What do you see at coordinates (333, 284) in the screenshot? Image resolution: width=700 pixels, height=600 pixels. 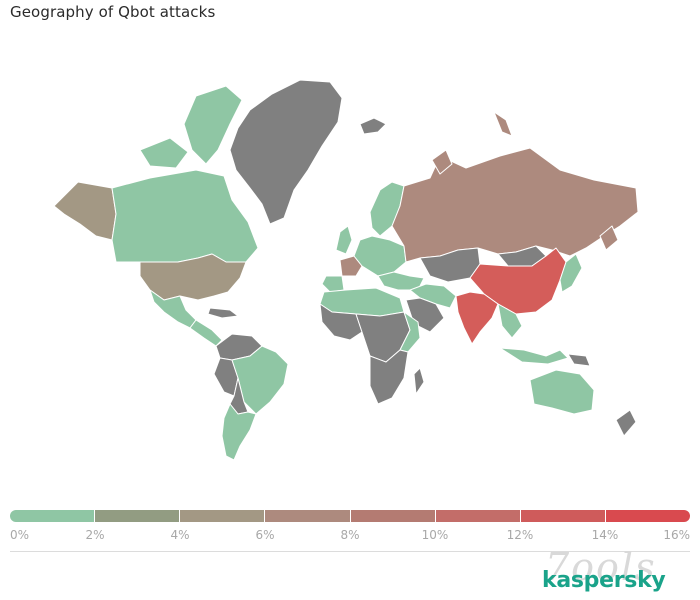 I see `country-spain` at bounding box center [333, 284].